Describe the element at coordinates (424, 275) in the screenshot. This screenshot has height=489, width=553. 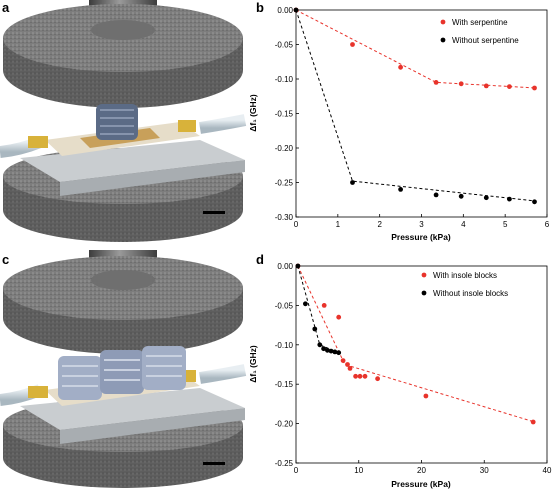
I see `legend-marker-with-insole` at that location.